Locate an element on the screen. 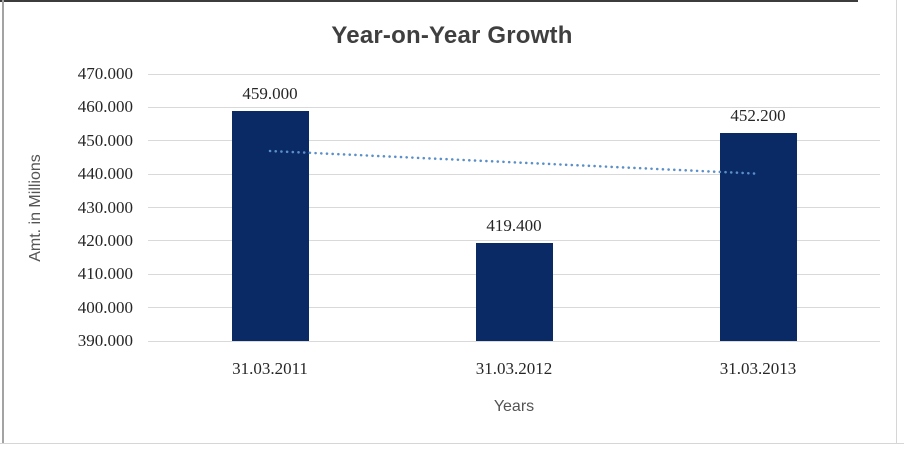 The image size is (904, 450). y-tick-label: 400.000 is located at coordinates (105, 307).